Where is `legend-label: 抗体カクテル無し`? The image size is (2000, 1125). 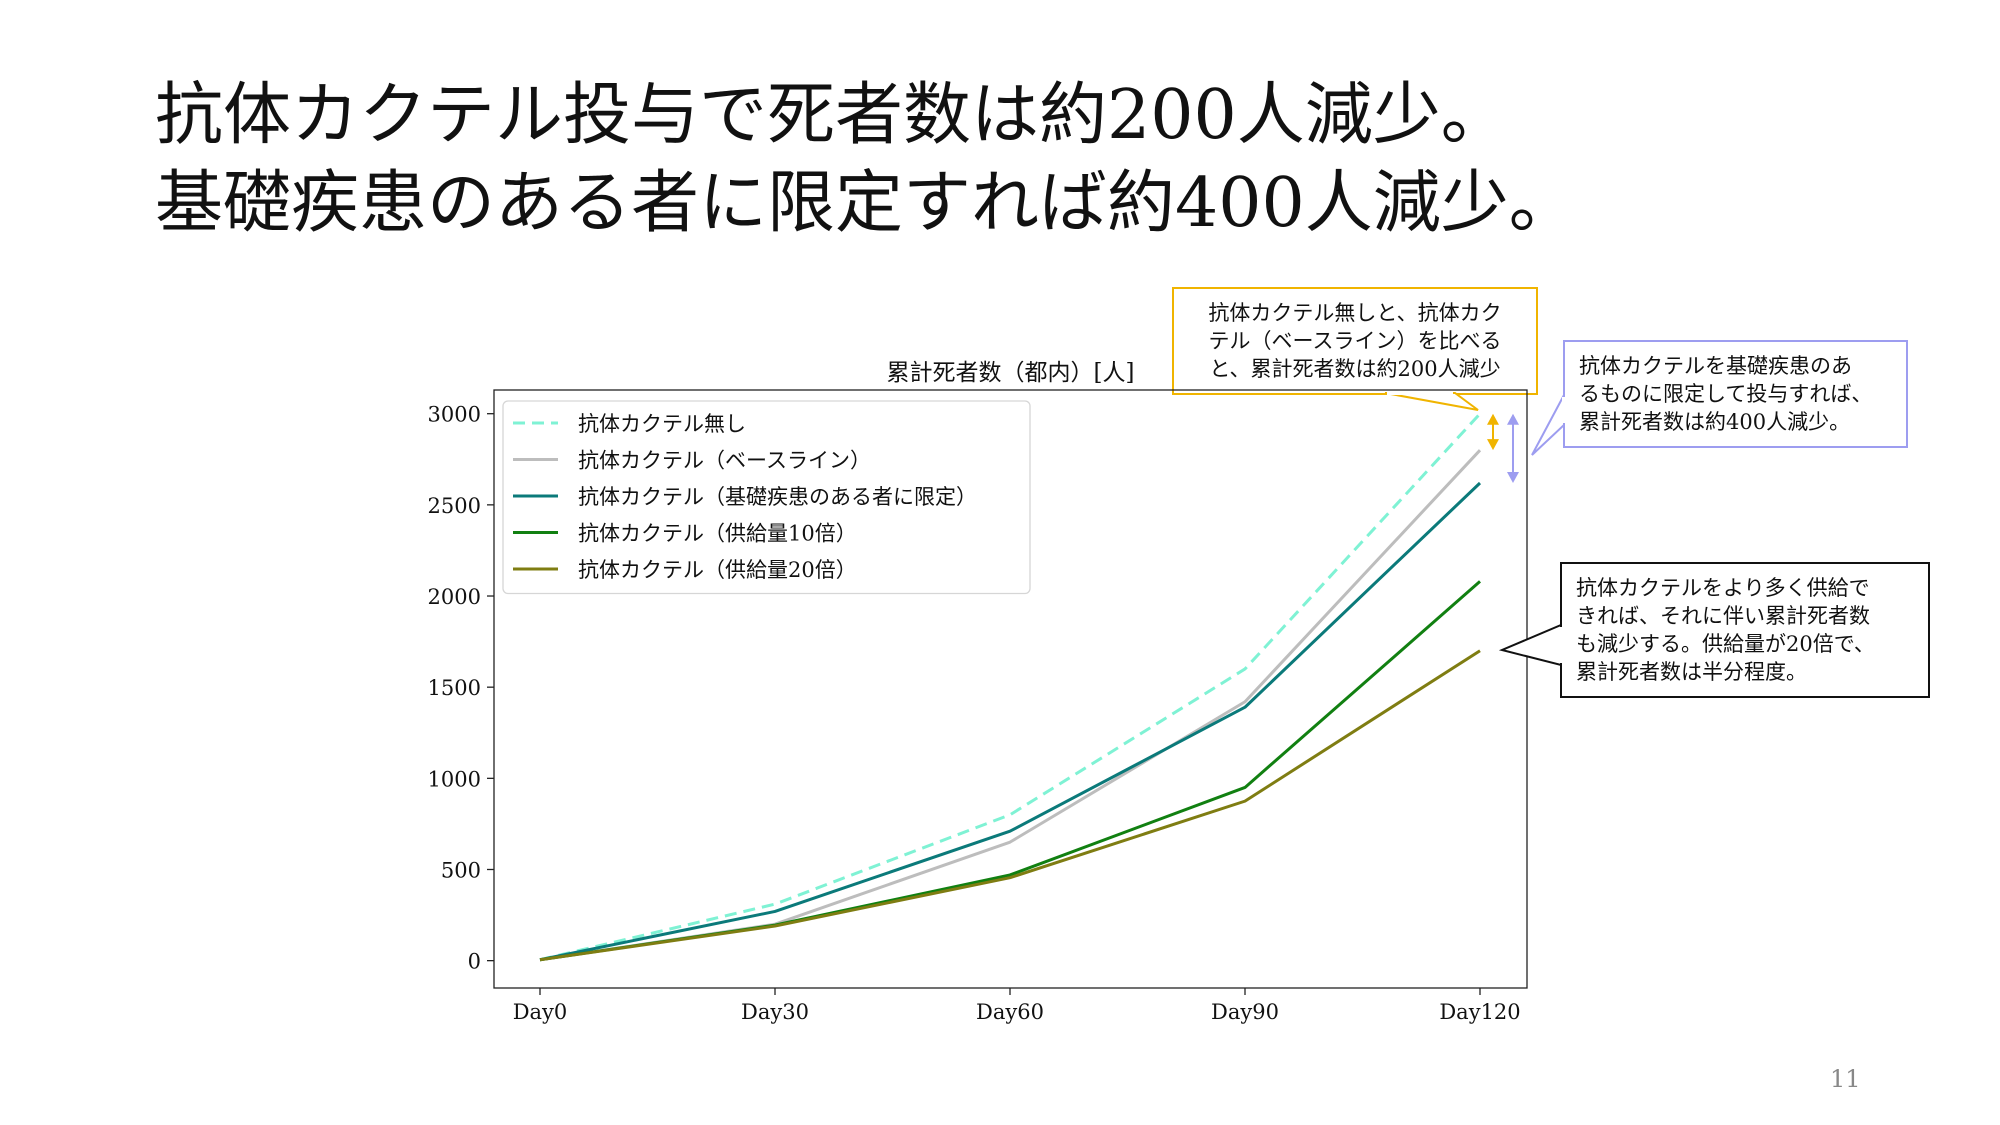 legend-label: 抗体カクテル無し is located at coordinates (662, 424).